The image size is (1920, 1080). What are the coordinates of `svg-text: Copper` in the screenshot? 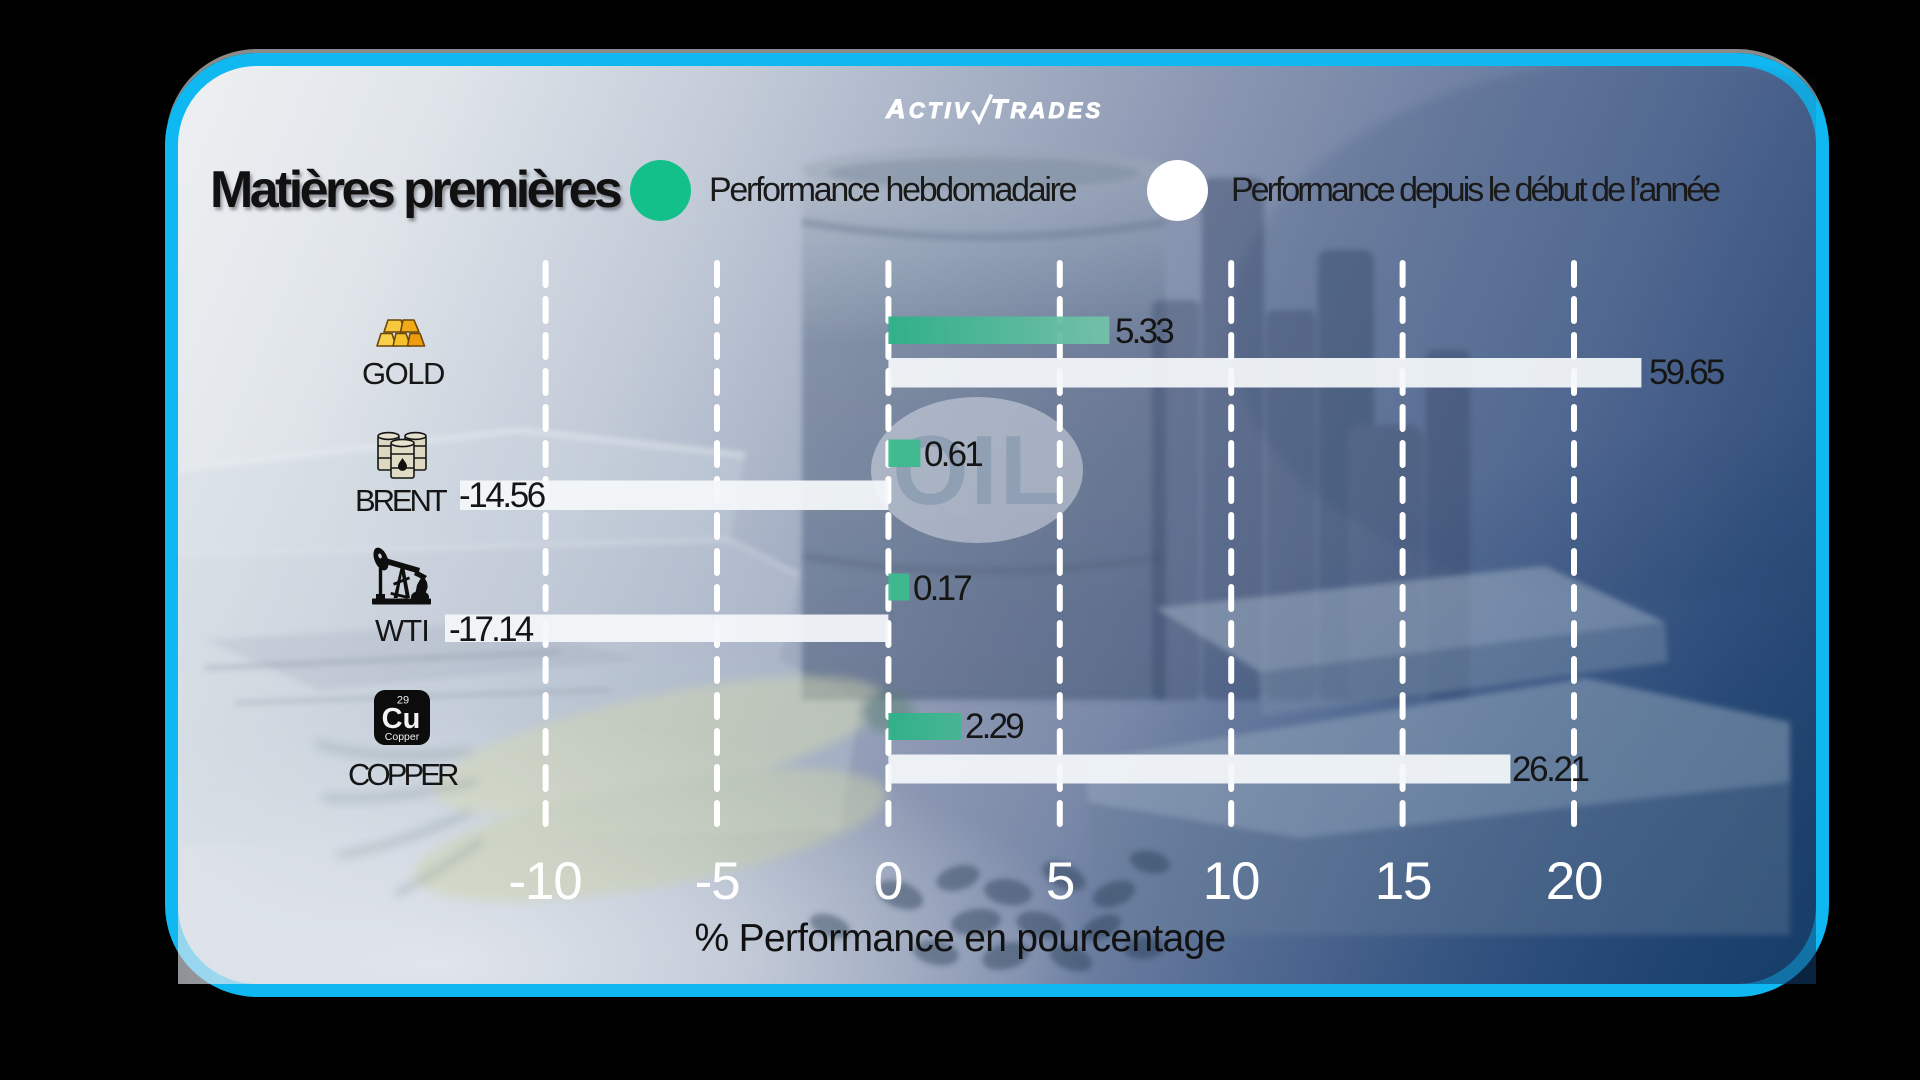 It's located at (402, 737).